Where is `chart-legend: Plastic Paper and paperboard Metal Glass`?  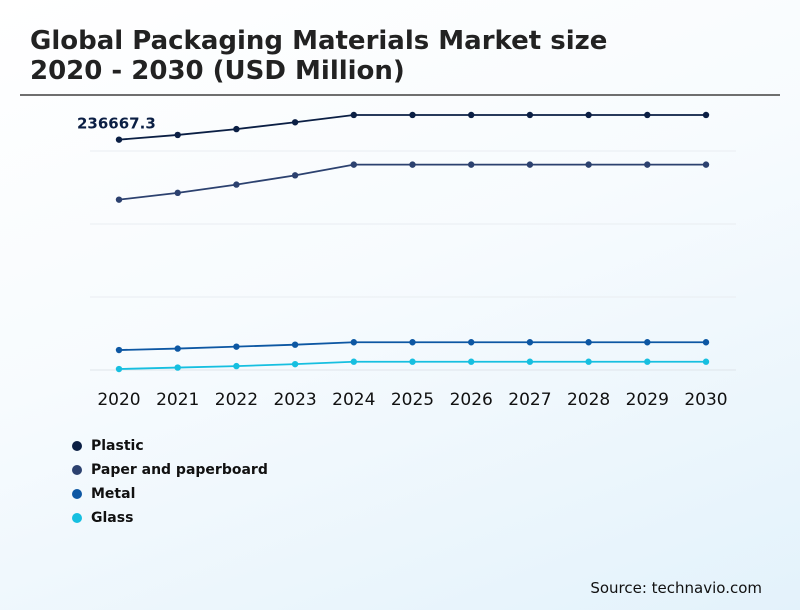 chart-legend: Plastic Paper and paperboard Metal Glass is located at coordinates (170, 482).